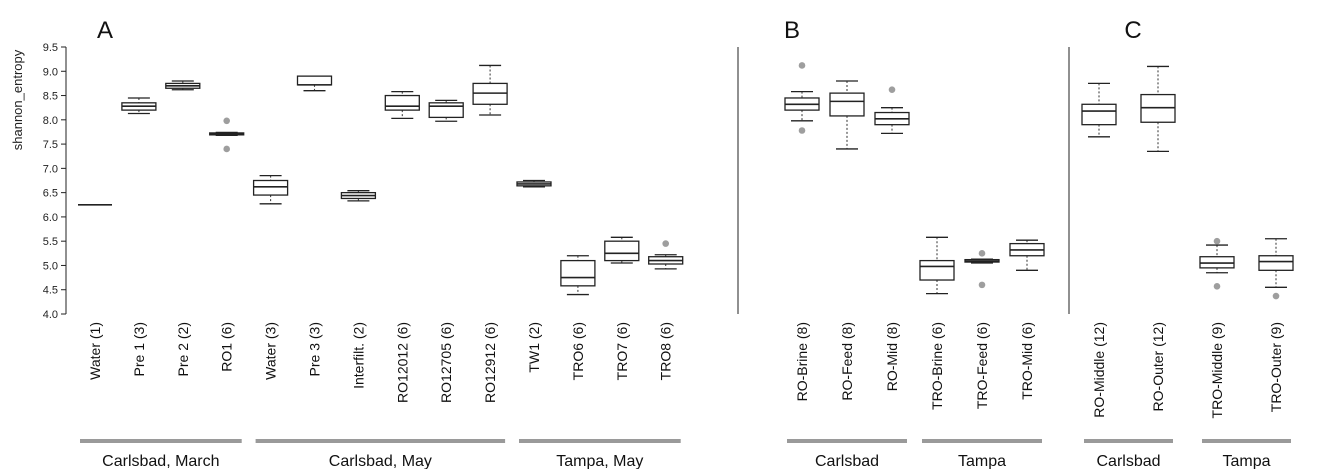 Image resolution: width=1317 pixels, height=469 pixels. I want to click on group-label: Carlsbad, March, so click(160, 461).